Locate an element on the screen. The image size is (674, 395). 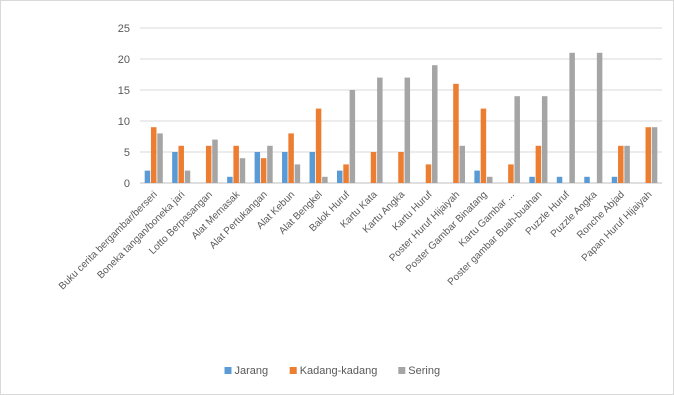
y-tick-label: 15 is located at coordinates (124, 91).